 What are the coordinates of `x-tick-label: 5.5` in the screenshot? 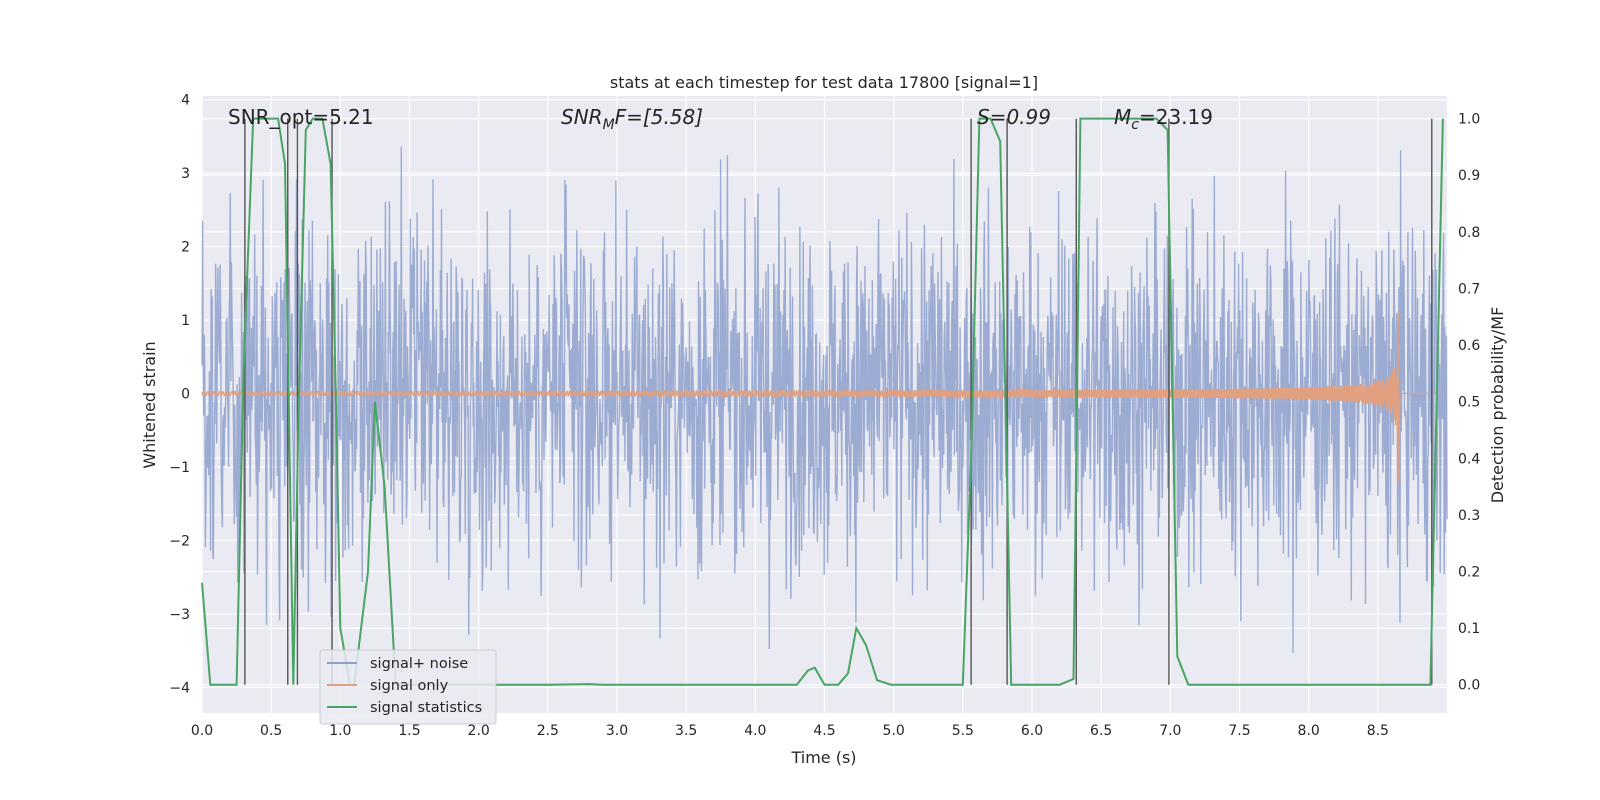 It's located at (963, 731).